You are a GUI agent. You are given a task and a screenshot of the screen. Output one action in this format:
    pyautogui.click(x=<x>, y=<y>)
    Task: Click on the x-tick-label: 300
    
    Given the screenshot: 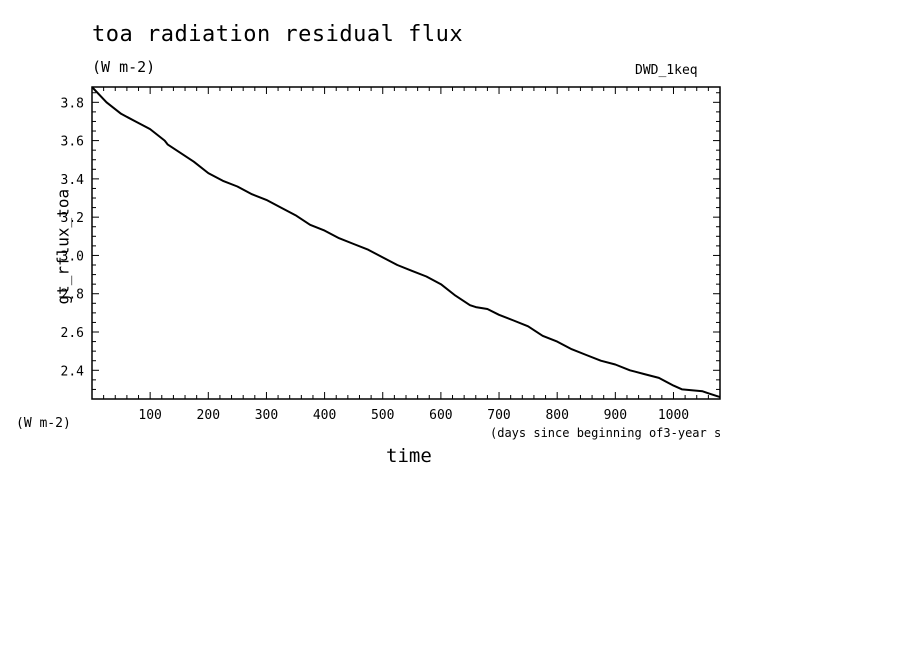 What is the action you would take?
    pyautogui.click(x=266, y=415)
    